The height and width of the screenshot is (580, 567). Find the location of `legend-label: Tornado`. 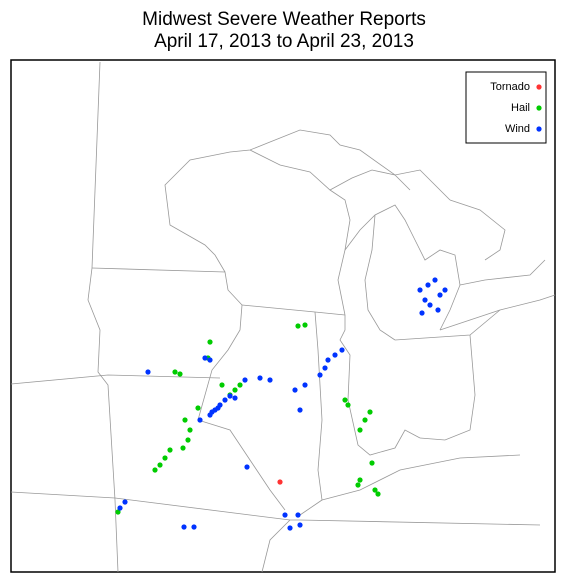

legend-label: Tornado is located at coordinates (510, 87).